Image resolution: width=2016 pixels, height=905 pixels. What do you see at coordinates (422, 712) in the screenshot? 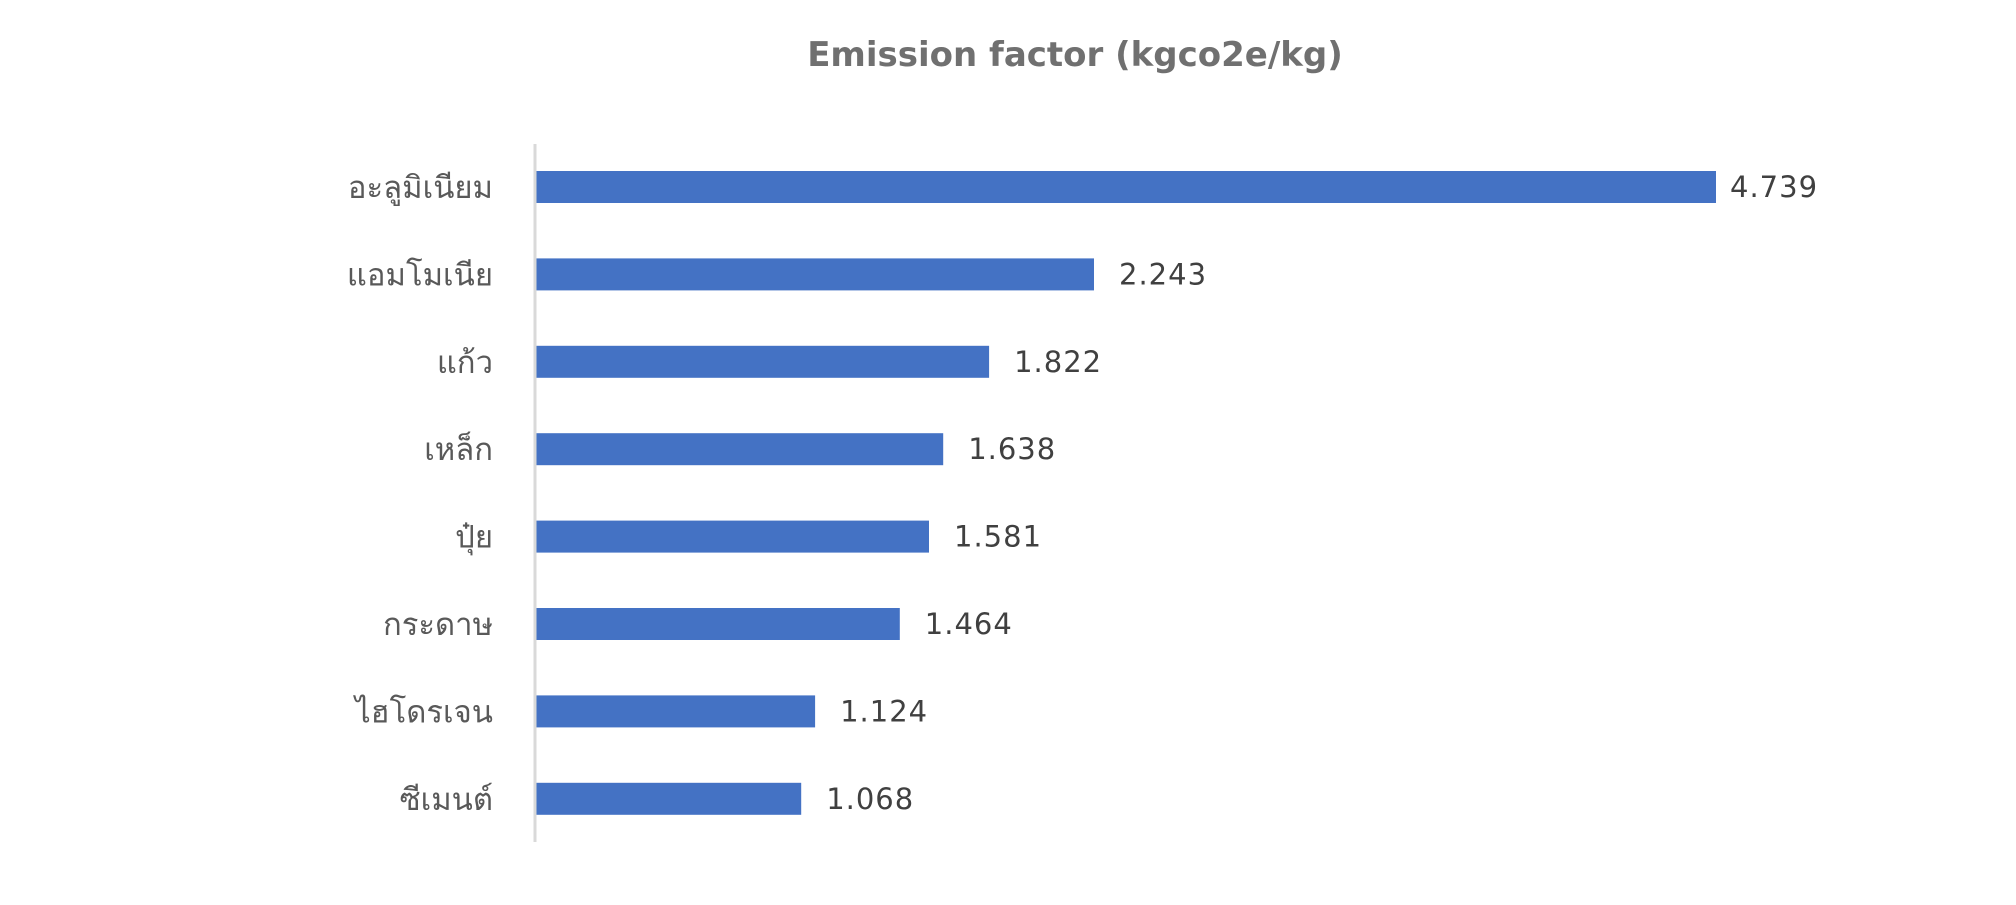
I see `category-label-6: ไฮโดรเจน` at bounding box center [422, 712].